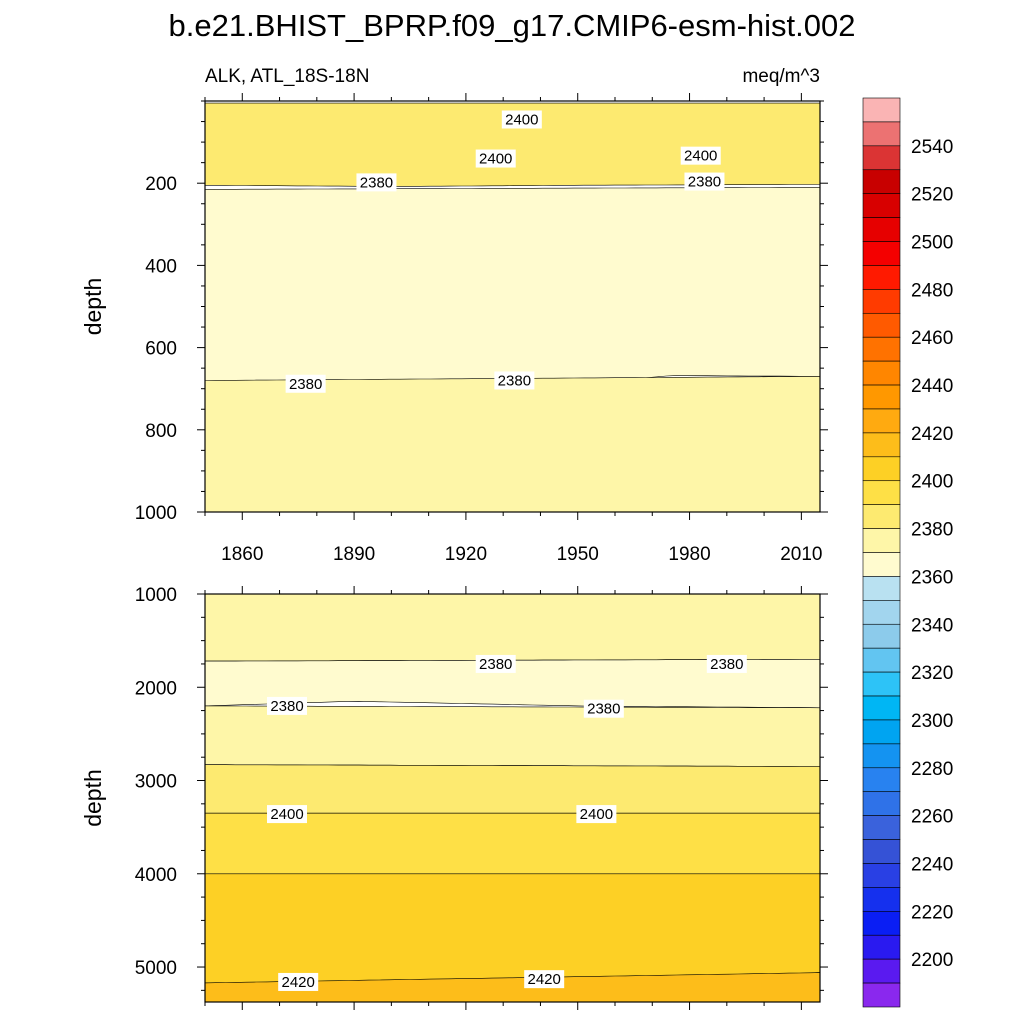 This screenshot has height=1024, width=1024. Describe the element at coordinates (932, 721) in the screenshot. I see `colorbar-label: 2300` at that location.